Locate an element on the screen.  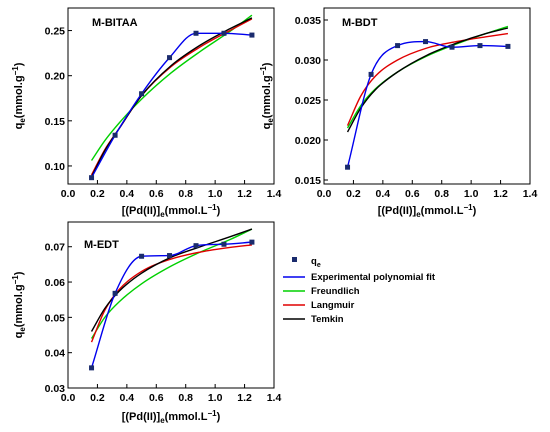
legend-label-polynomial: Experimental polynomial fit is located at coordinates (373, 277).